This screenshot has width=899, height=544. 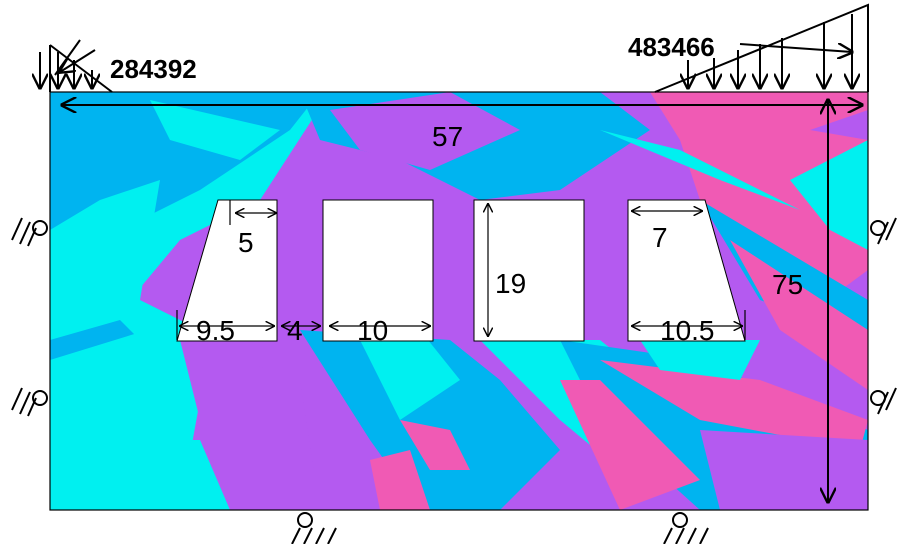 What do you see at coordinates (314, 528) in the screenshot?
I see `support-bottom-left` at bounding box center [314, 528].